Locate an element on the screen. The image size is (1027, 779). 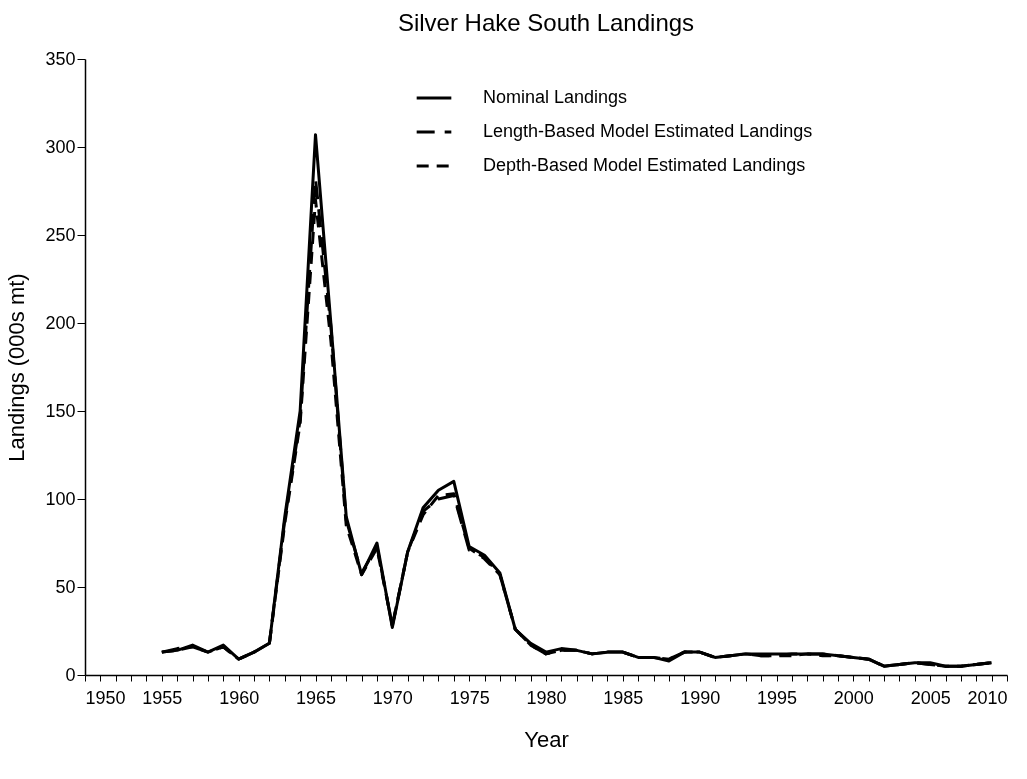
y-tick-label: 0 is located at coordinates (70, 674).